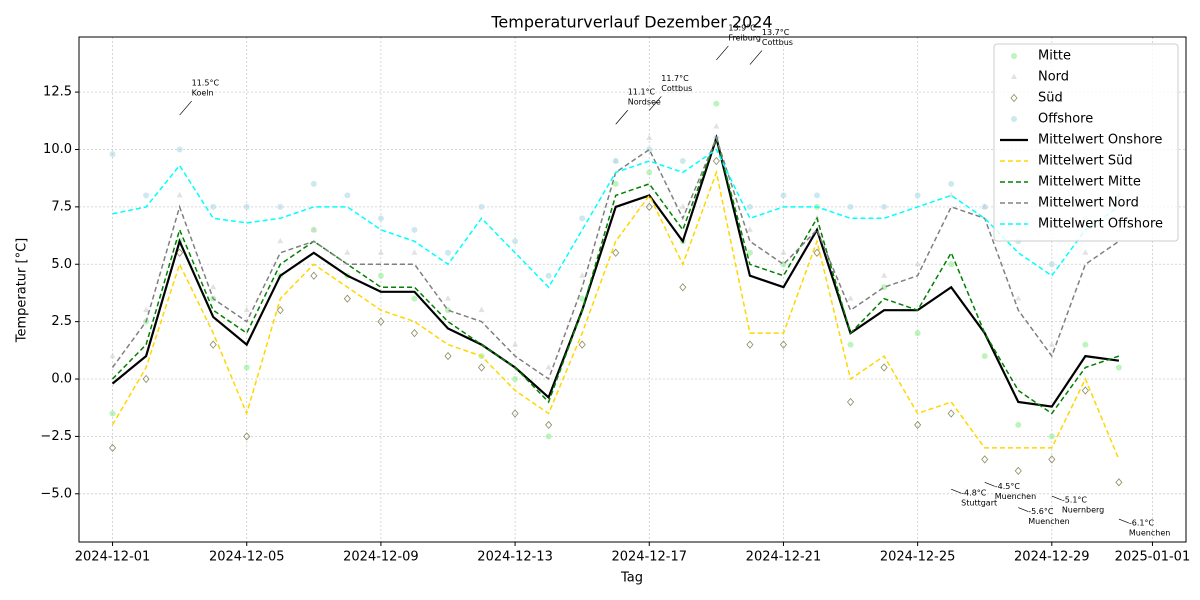 The image size is (1200, 600). What do you see at coordinates (1100, 140) in the screenshot?
I see `legend-label: Mittelwert Onshore` at bounding box center [1100, 140].